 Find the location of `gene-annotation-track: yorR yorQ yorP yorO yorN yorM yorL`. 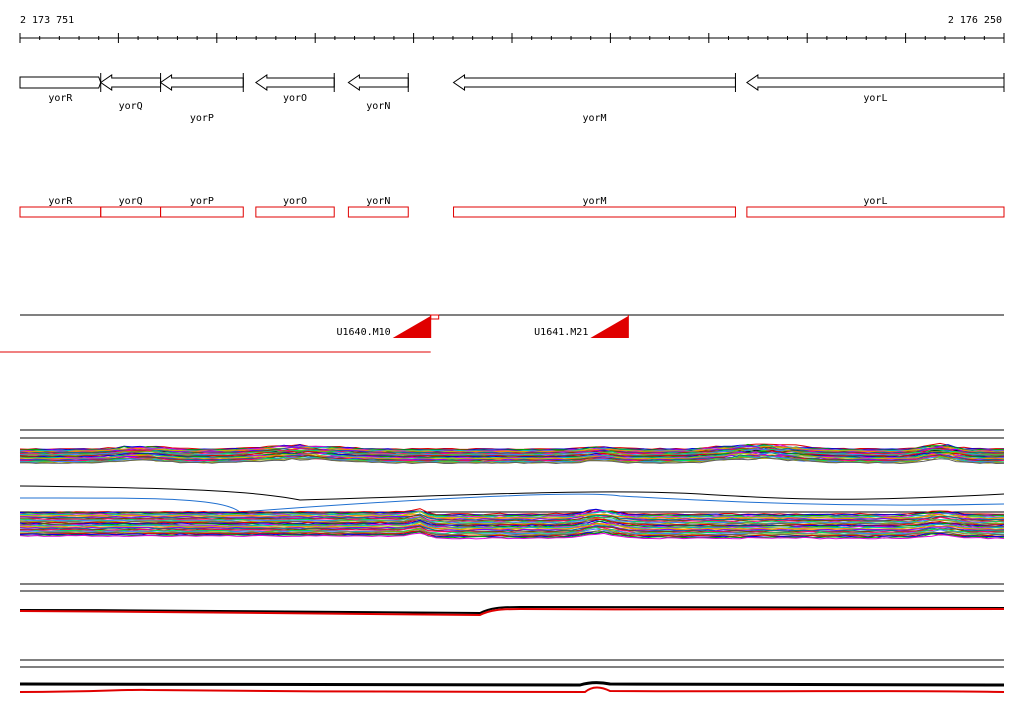

gene-annotation-track: yorR yorQ yorP yorO yorN yorM yorL is located at coordinates (512, 207).